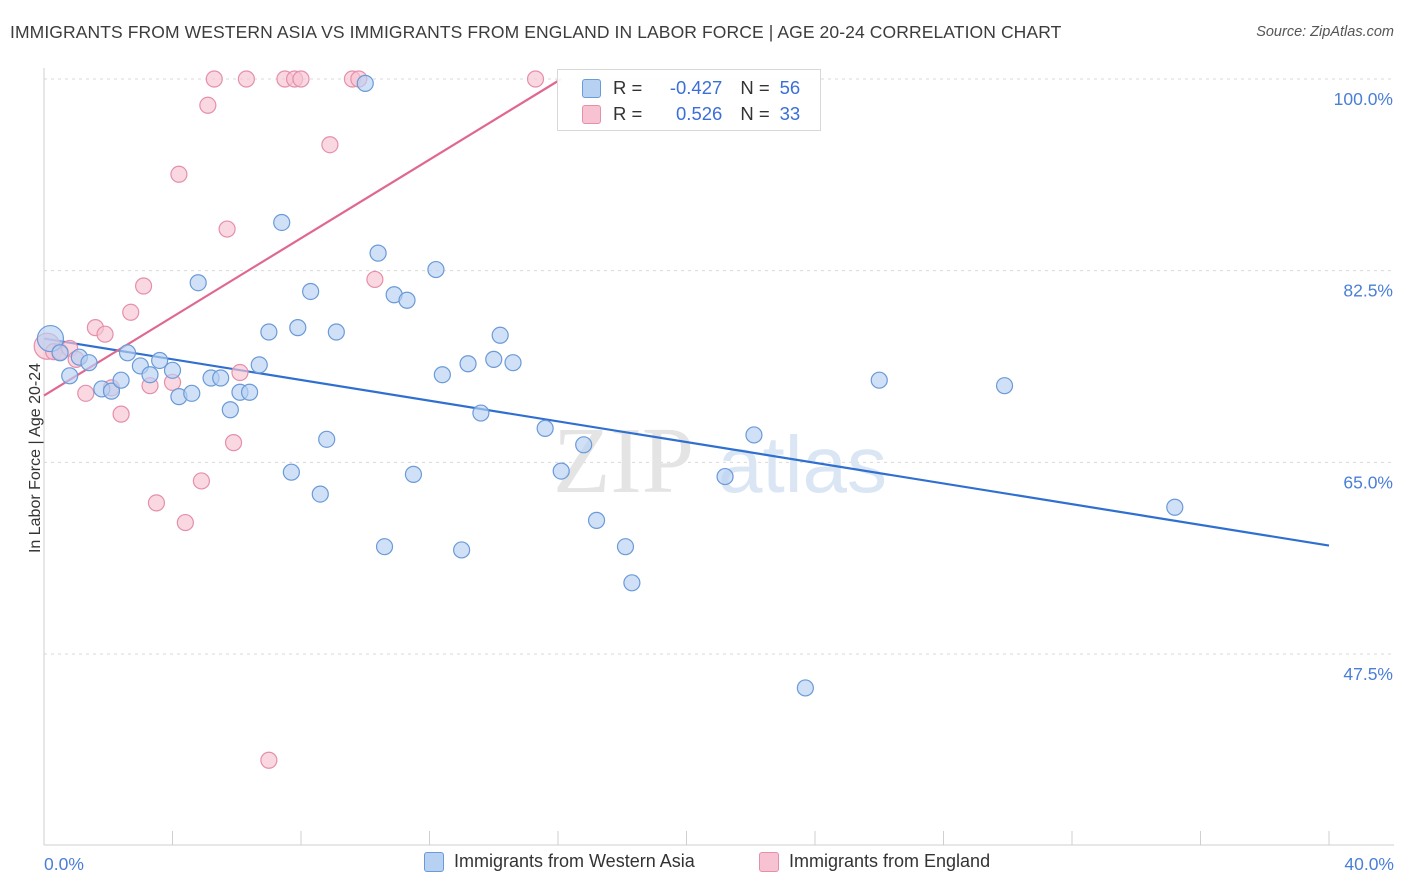 The width and height of the screenshot is (1406, 892). I want to click on x-tick-labels: 0.0% 40.0%, so click(719, 864).